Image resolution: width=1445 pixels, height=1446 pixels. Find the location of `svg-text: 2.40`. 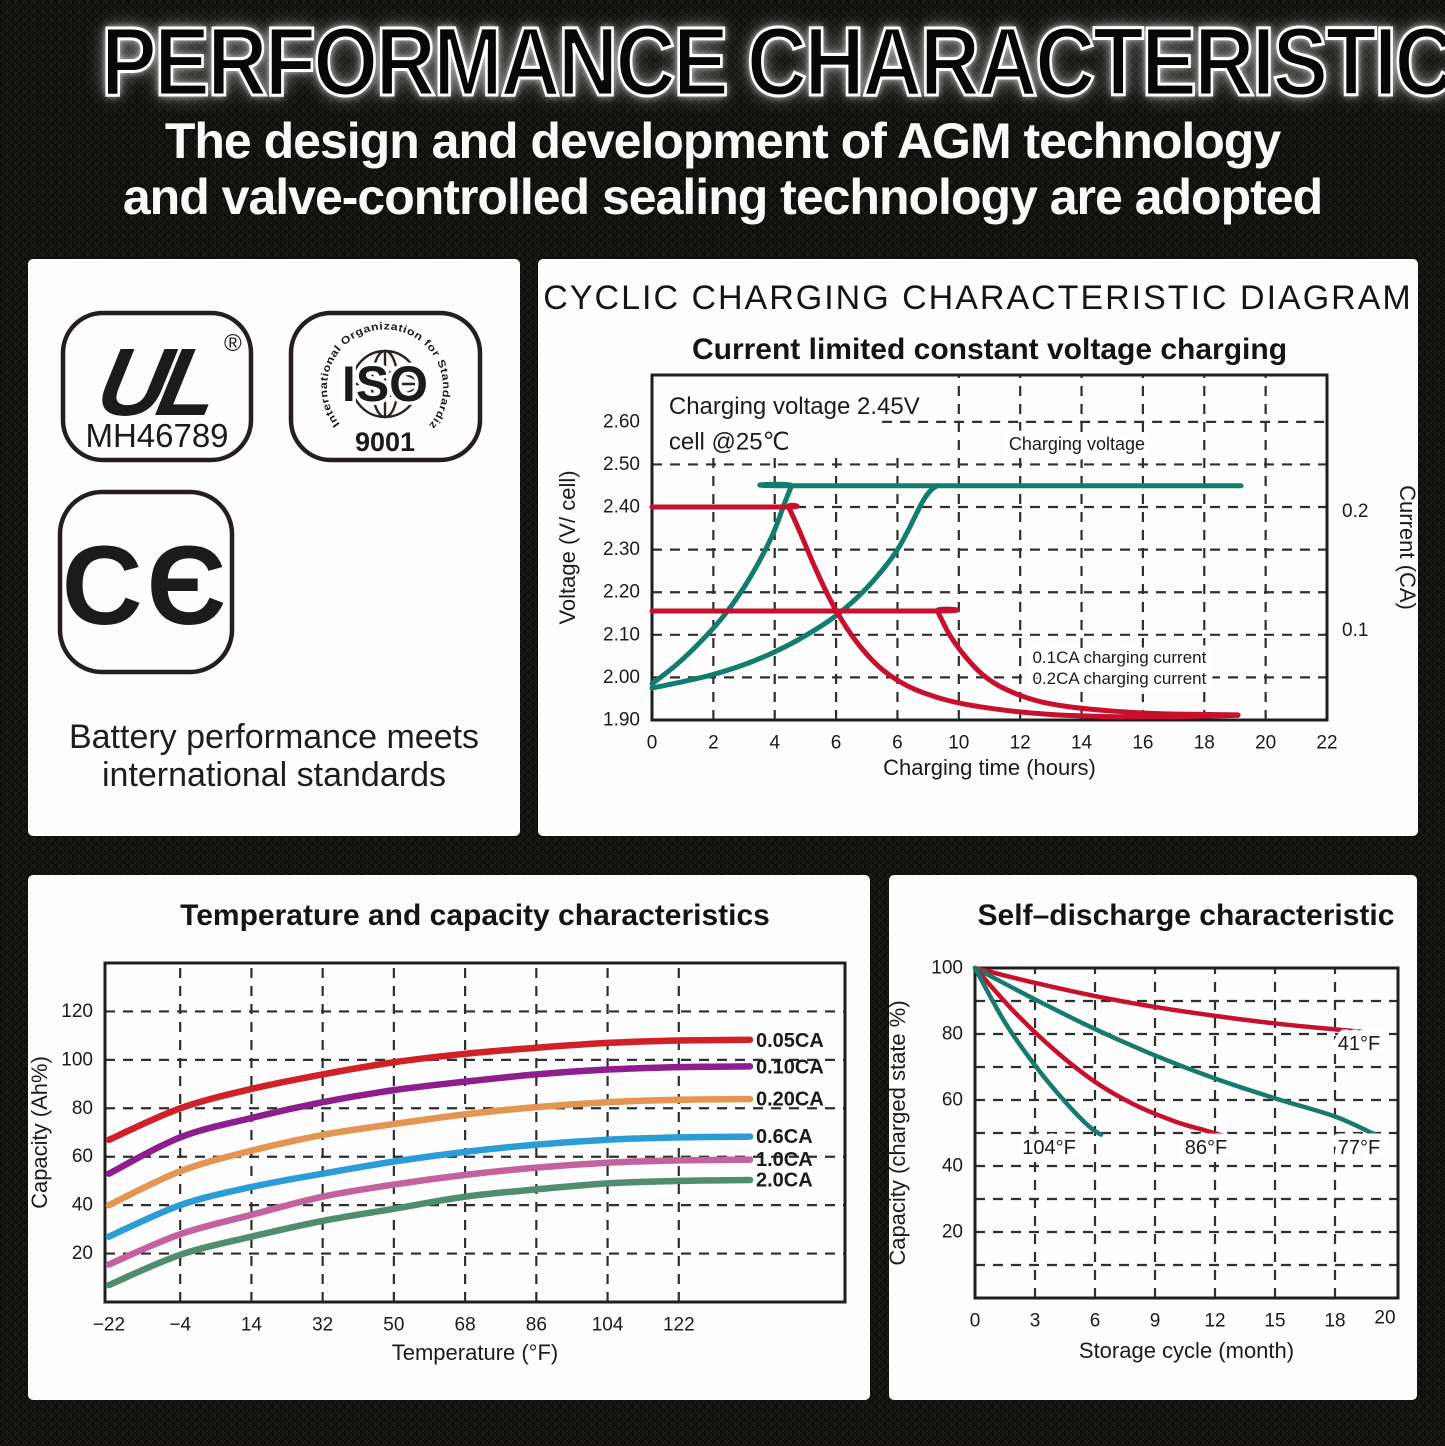

svg-text: 2.40 is located at coordinates (621, 507).